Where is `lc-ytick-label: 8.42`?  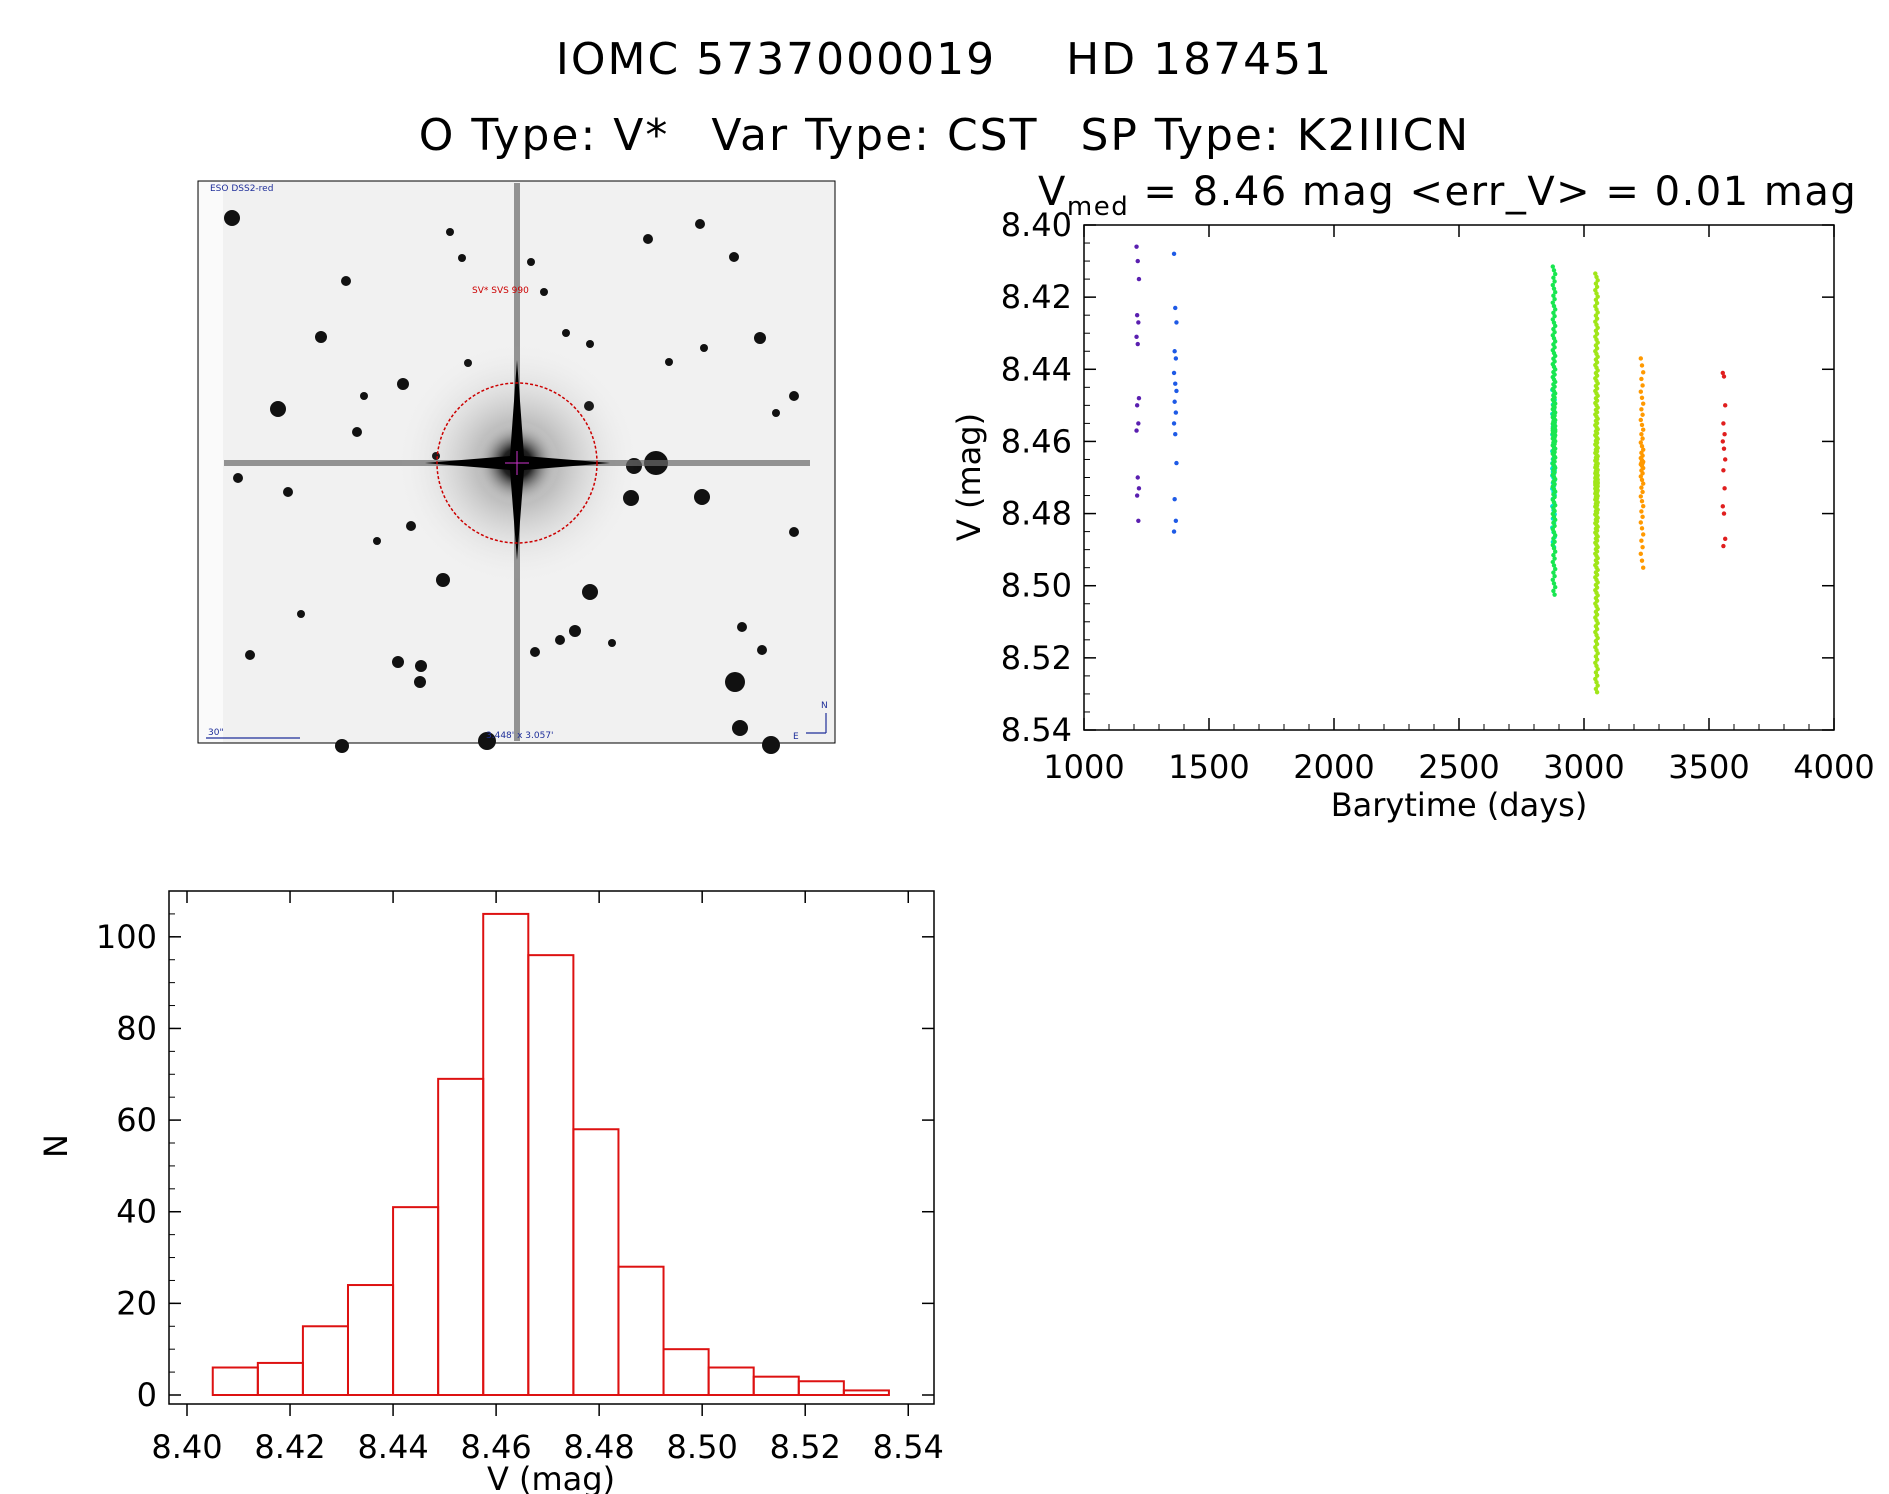
lc-ytick-label: 8.42 is located at coordinates (1036, 297).